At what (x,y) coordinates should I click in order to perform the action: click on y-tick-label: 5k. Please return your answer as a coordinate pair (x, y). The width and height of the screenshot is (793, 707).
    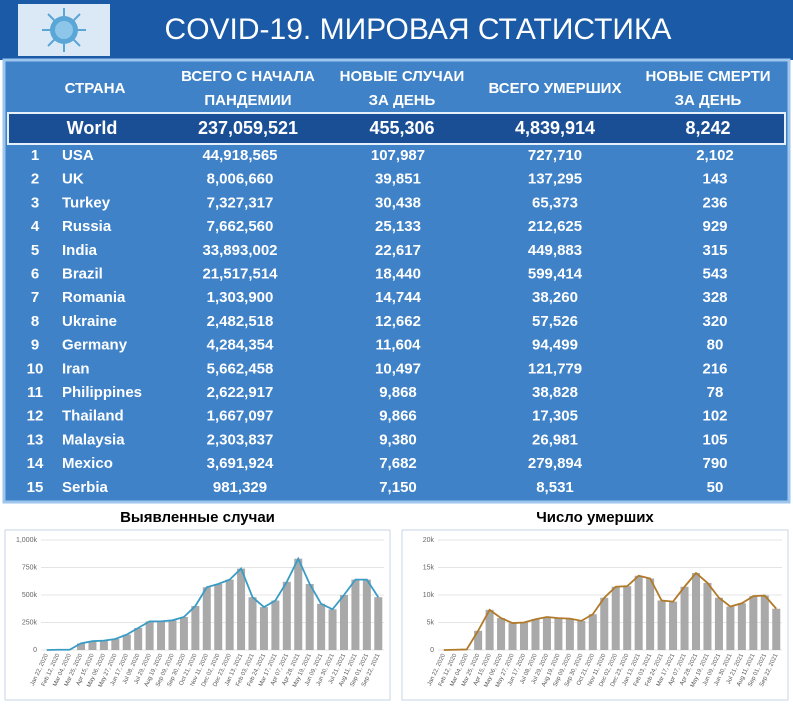
    Looking at the image, I should click on (431, 622).